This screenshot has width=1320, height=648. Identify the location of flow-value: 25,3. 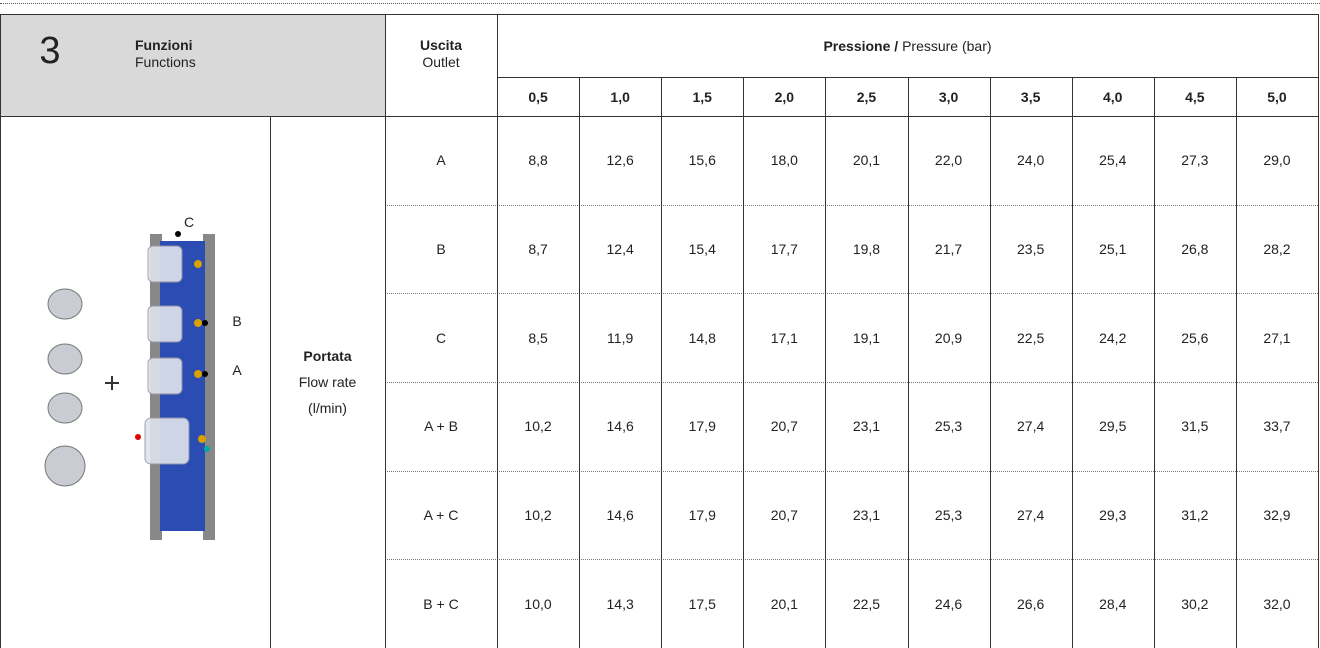
(948, 514).